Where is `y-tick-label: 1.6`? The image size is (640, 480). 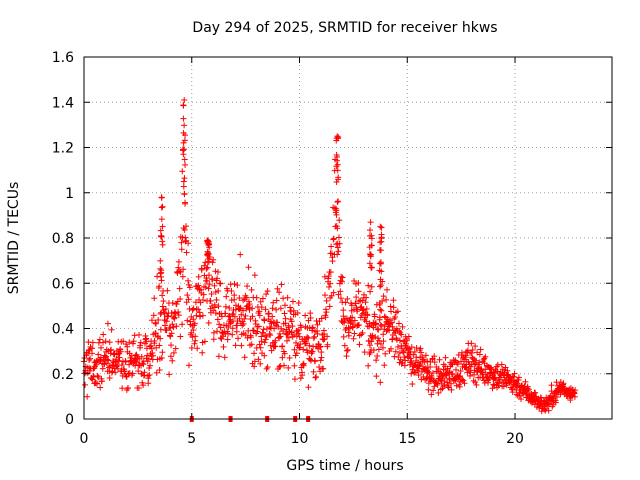 y-tick-label: 1.6 is located at coordinates (63, 58).